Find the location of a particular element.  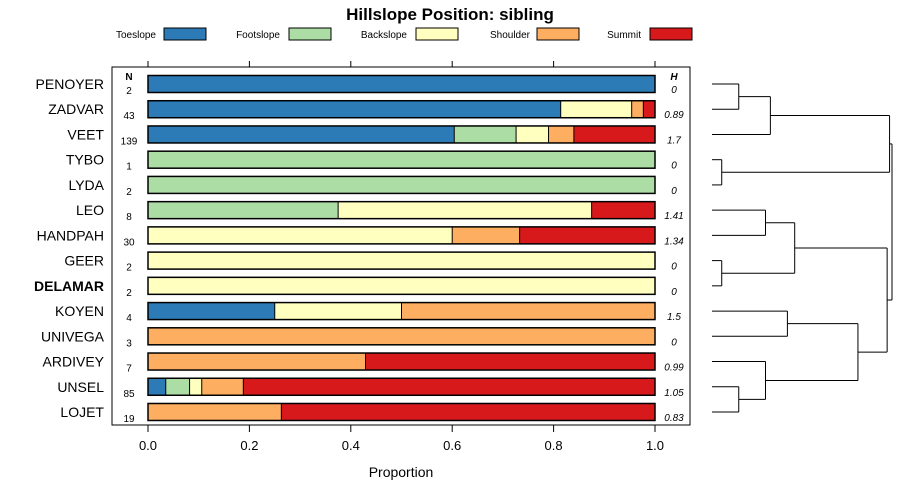

bar-segment-univega-shoulder is located at coordinates (401, 336).